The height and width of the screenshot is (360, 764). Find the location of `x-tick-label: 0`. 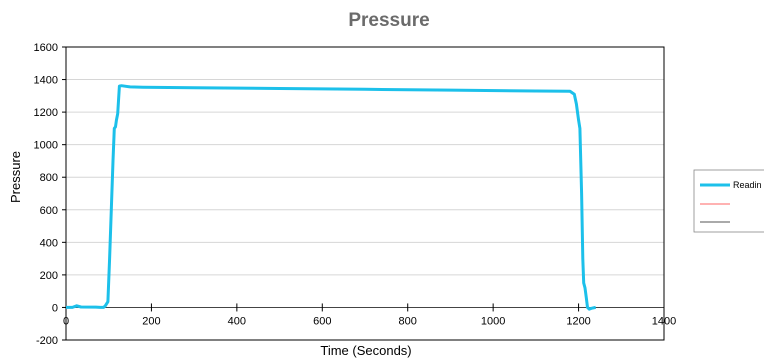

x-tick-label: 0 is located at coordinates (66, 321).